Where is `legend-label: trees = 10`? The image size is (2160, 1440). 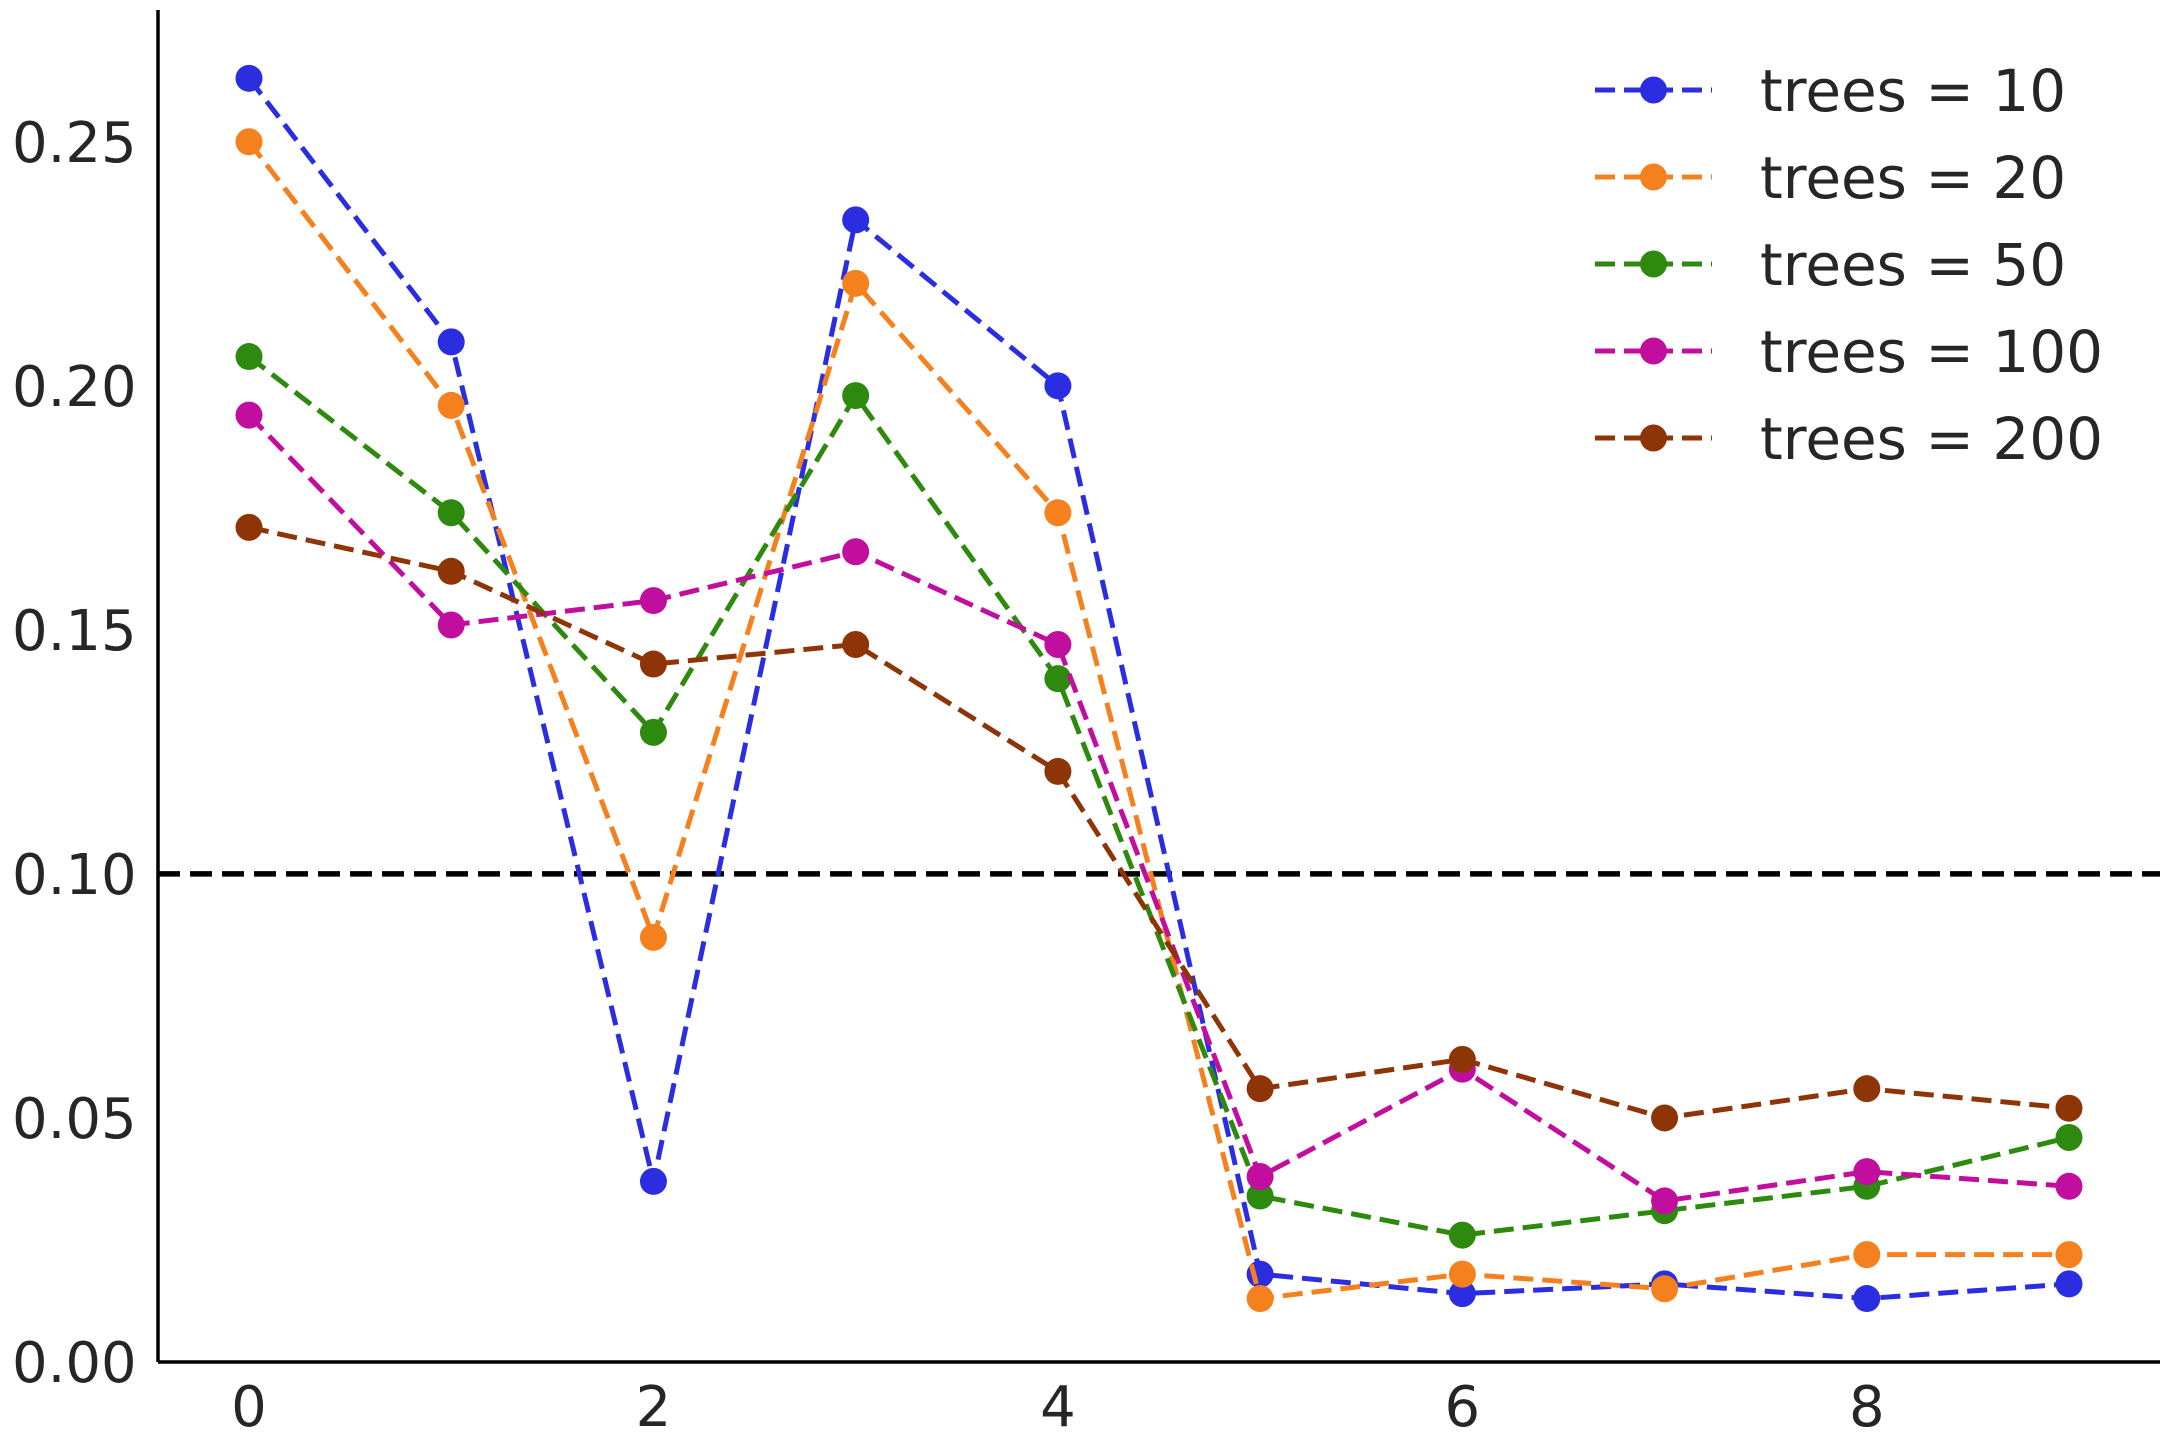
legend-label: trees = 10 is located at coordinates (1913, 91).